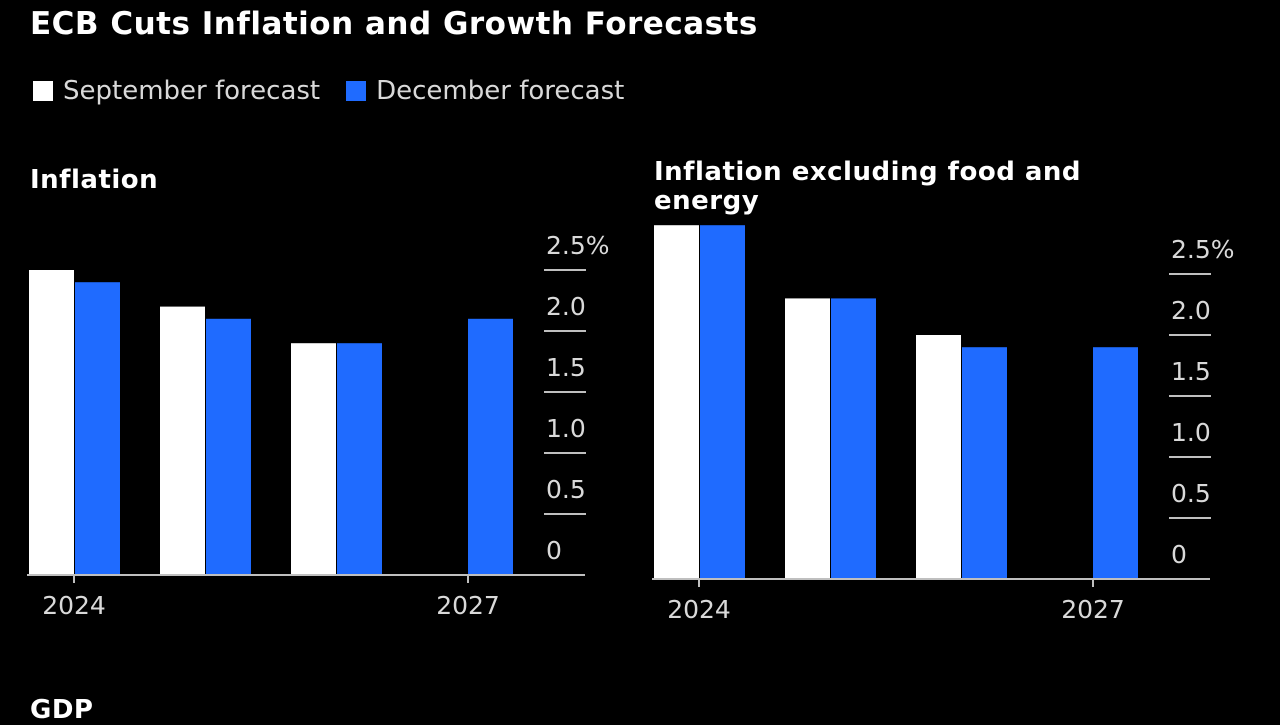 The width and height of the screenshot is (1280, 725). I want to click on legend-swatch-september, so click(43, 91).